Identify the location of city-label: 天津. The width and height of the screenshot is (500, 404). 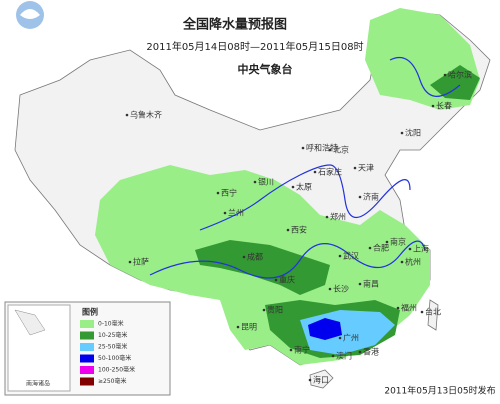
(366, 168).